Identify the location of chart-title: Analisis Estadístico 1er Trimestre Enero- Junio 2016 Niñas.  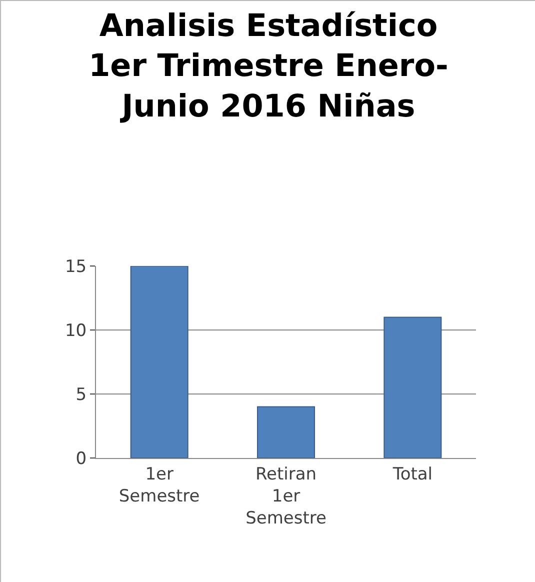
(268, 66).